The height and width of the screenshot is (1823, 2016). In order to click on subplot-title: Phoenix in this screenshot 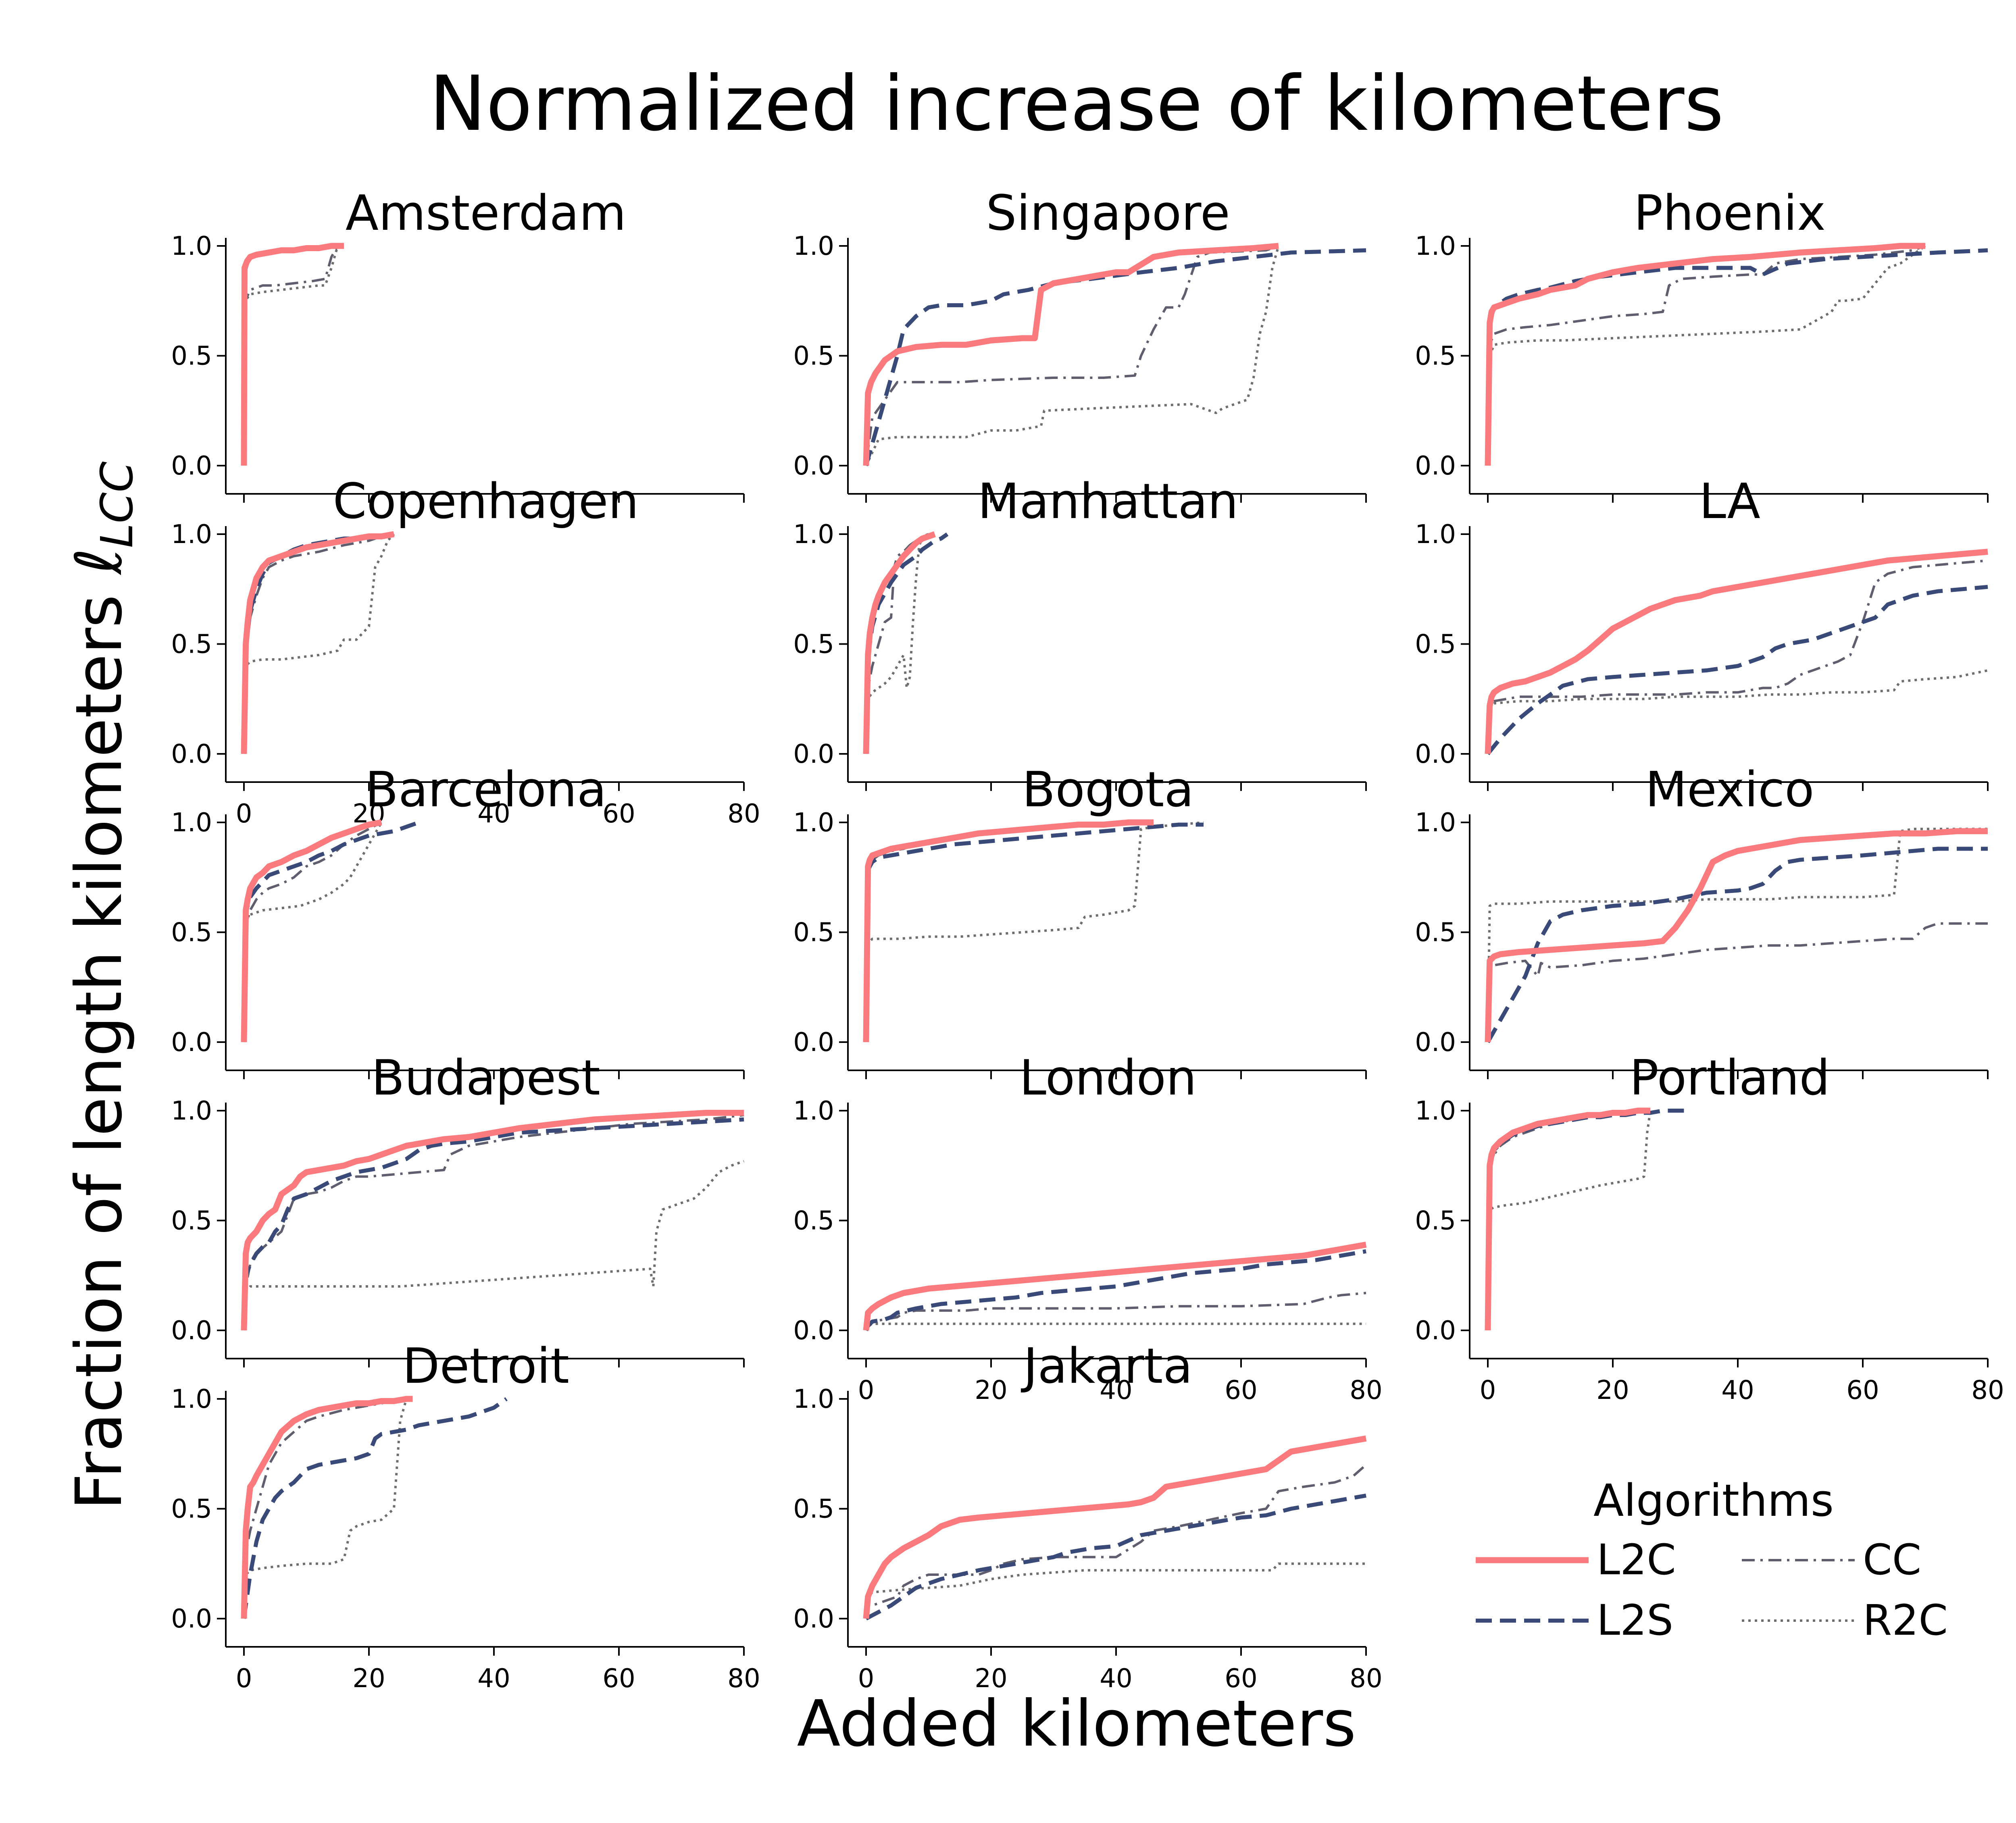, I will do `click(1730, 213)`.